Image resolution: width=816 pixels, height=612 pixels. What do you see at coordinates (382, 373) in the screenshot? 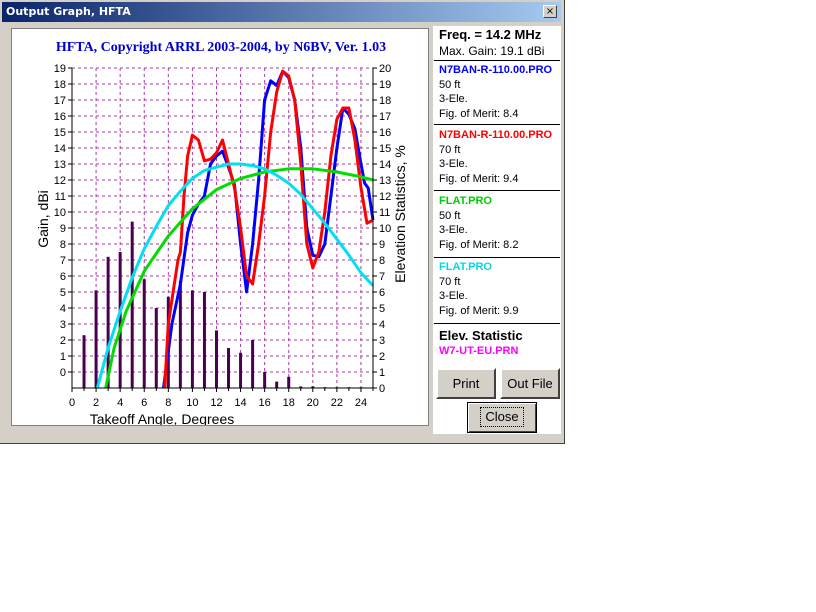
I see `y2-tick-label: 1` at bounding box center [382, 373].